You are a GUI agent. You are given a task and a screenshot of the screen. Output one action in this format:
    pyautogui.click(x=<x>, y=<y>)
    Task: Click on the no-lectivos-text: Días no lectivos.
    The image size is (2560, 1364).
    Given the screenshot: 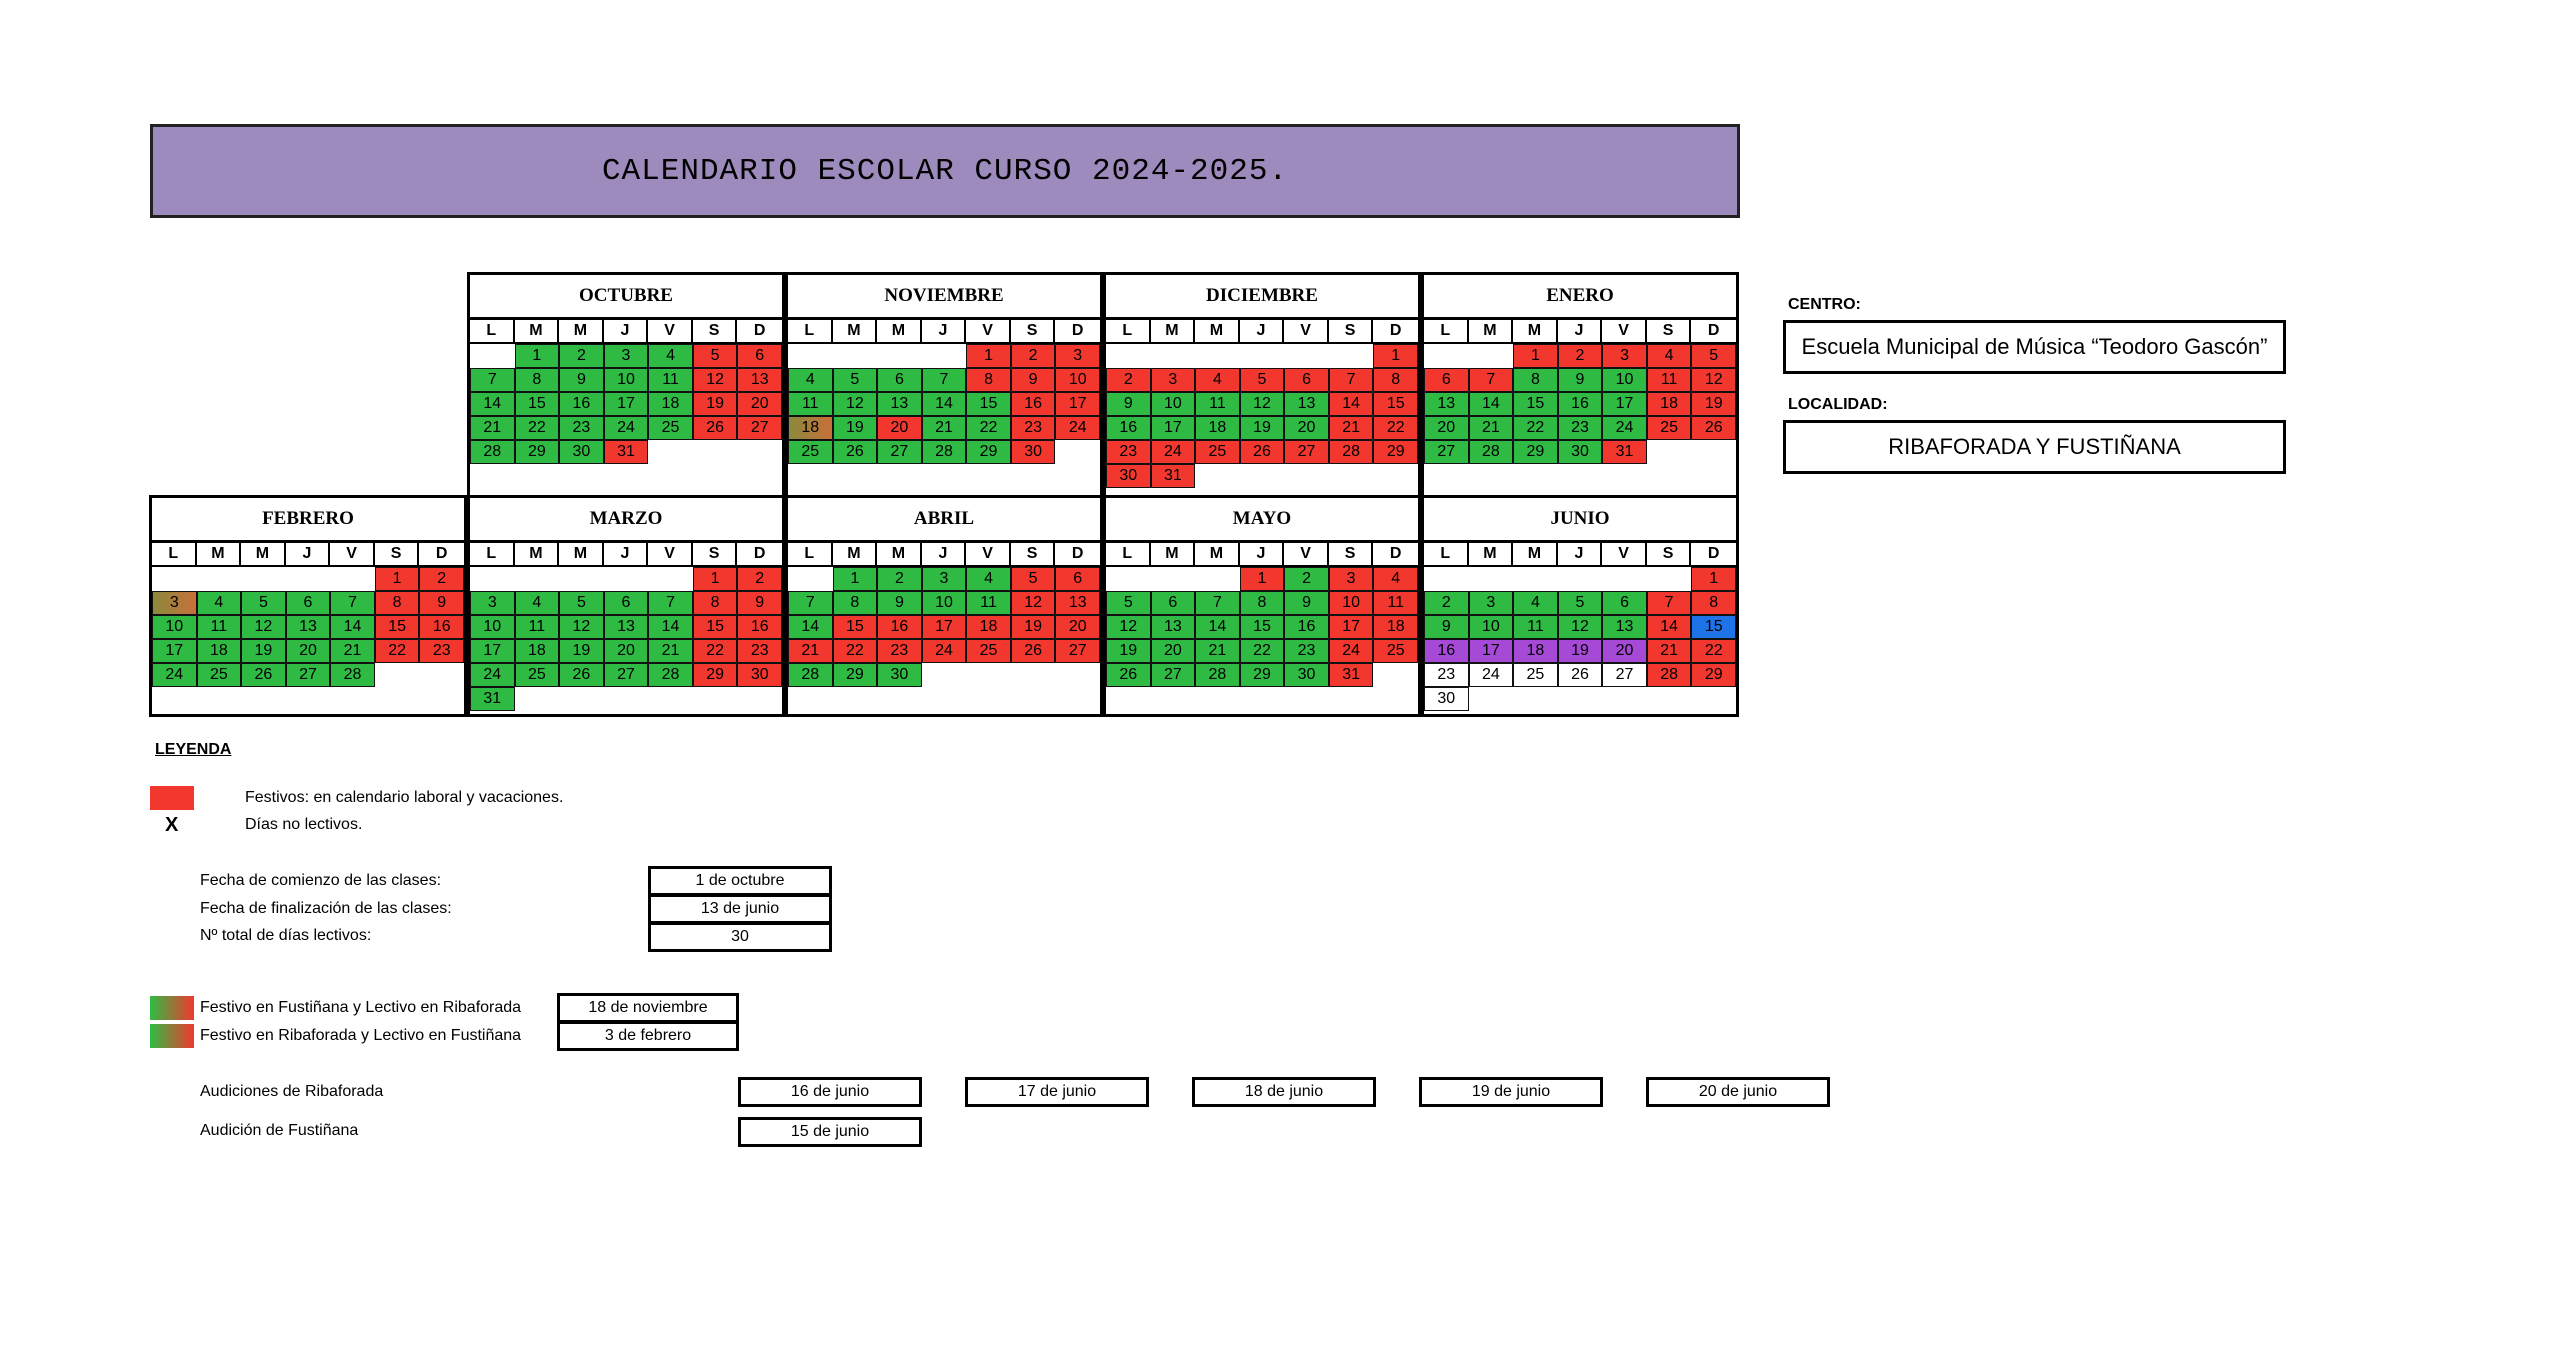 What is the action you would take?
    pyautogui.click(x=304, y=824)
    